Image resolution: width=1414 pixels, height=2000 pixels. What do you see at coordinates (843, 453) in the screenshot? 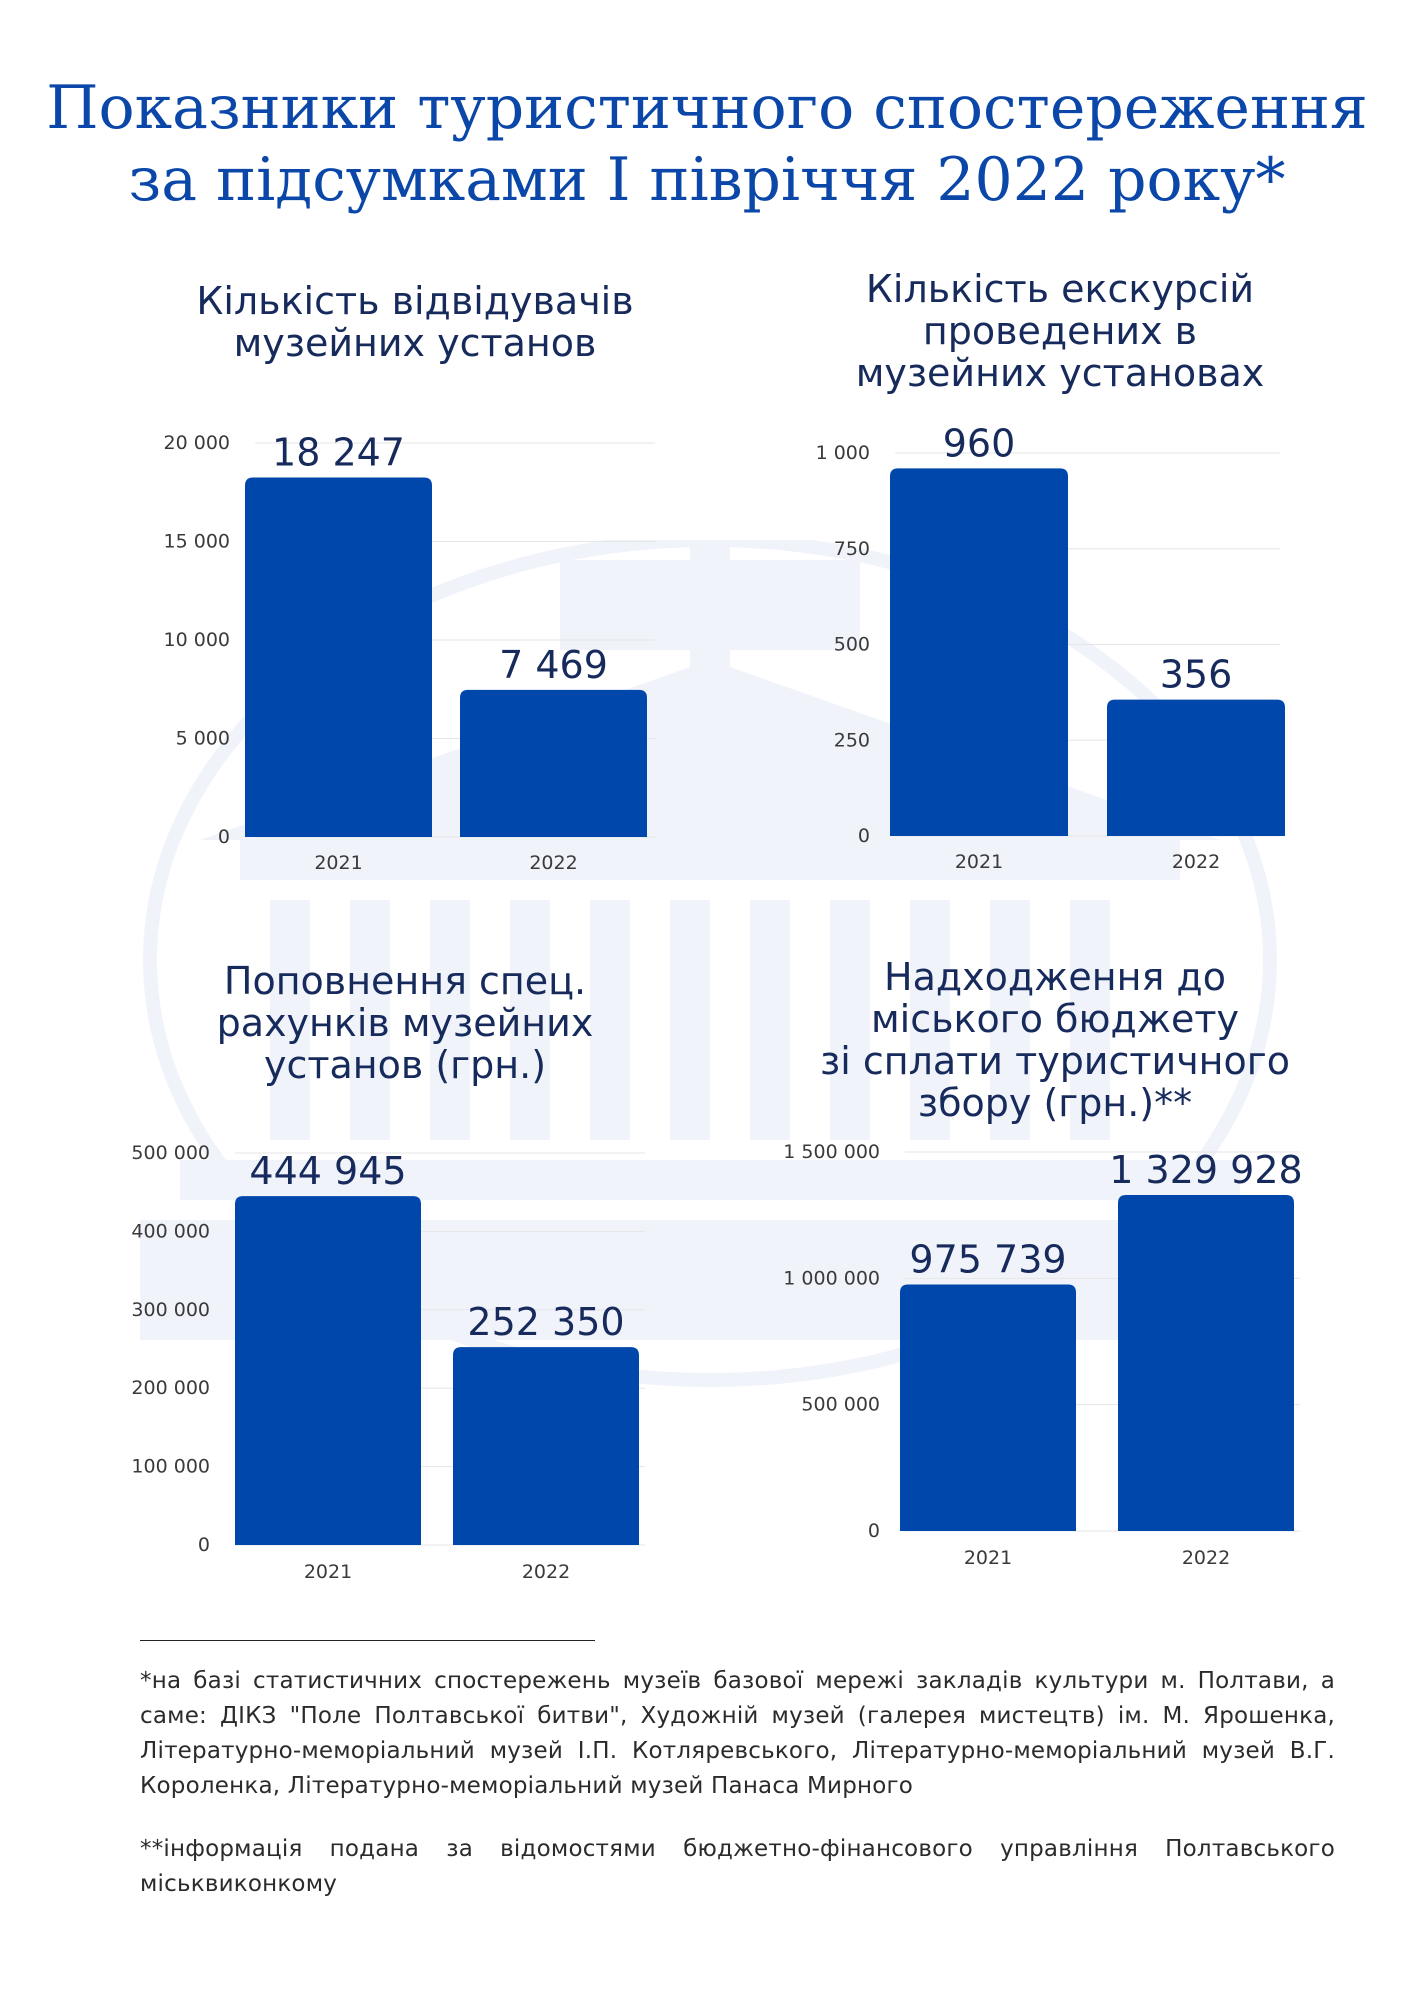
I see `y-tick-label: 1 000` at bounding box center [843, 453].